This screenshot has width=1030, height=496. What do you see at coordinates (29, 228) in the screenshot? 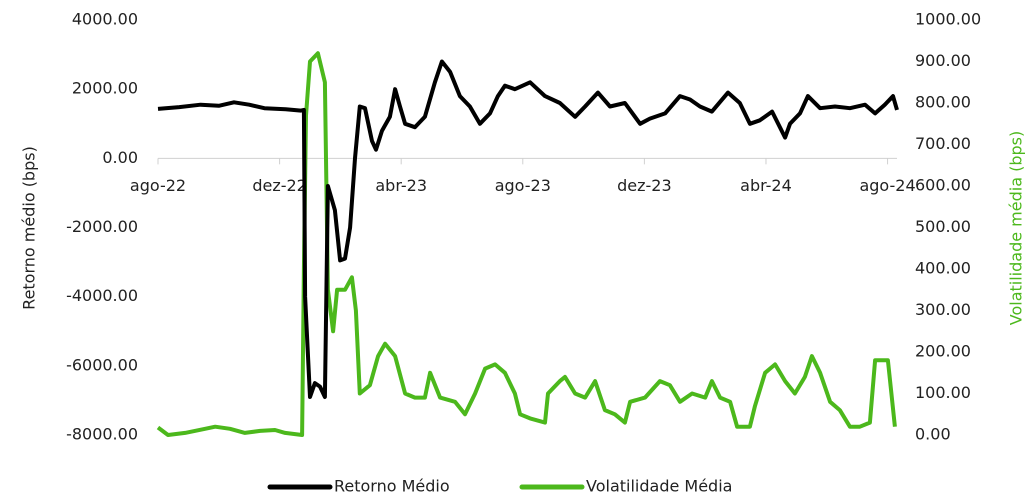
I see `y-axis-title: Retorno médio (bps)` at bounding box center [29, 228].